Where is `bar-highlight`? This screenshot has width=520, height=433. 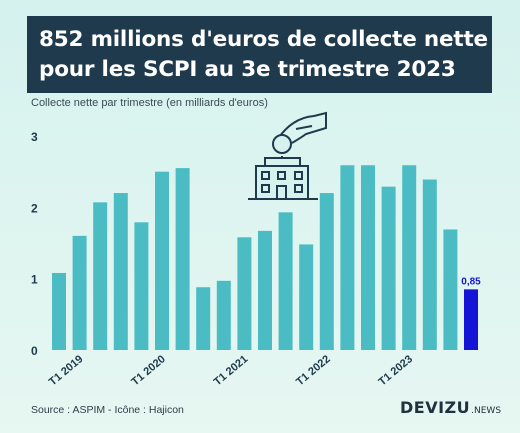
bar-highlight is located at coordinates (471, 319).